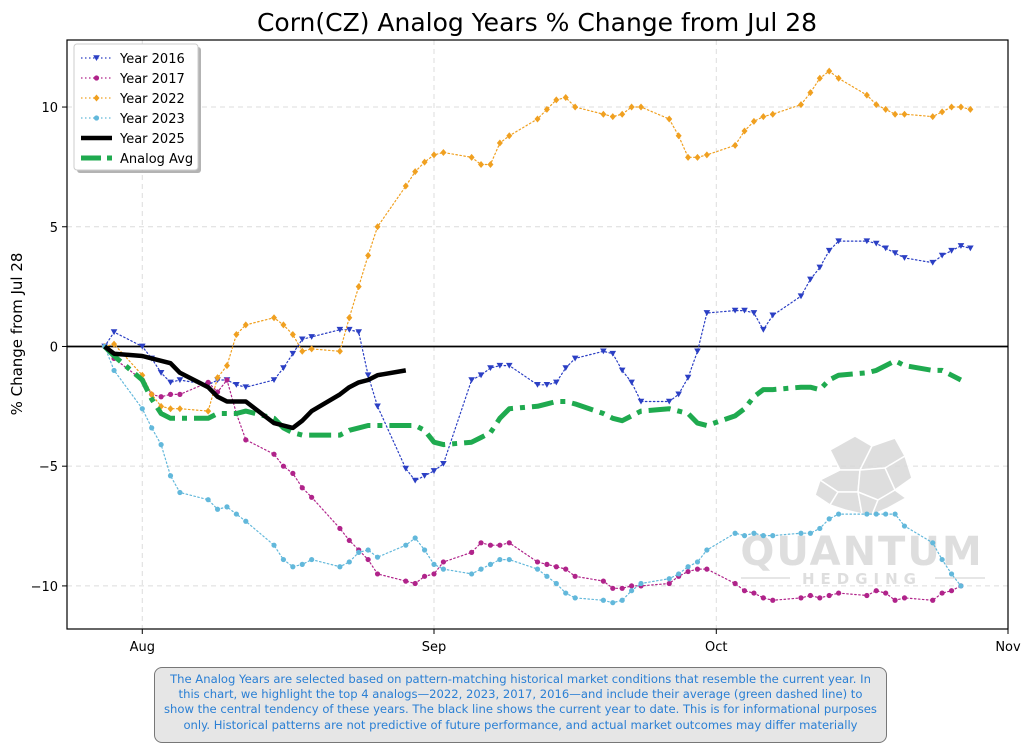 The height and width of the screenshot is (745, 1024). What do you see at coordinates (152, 139) in the screenshot?
I see `legend-label: Year 2025` at bounding box center [152, 139].